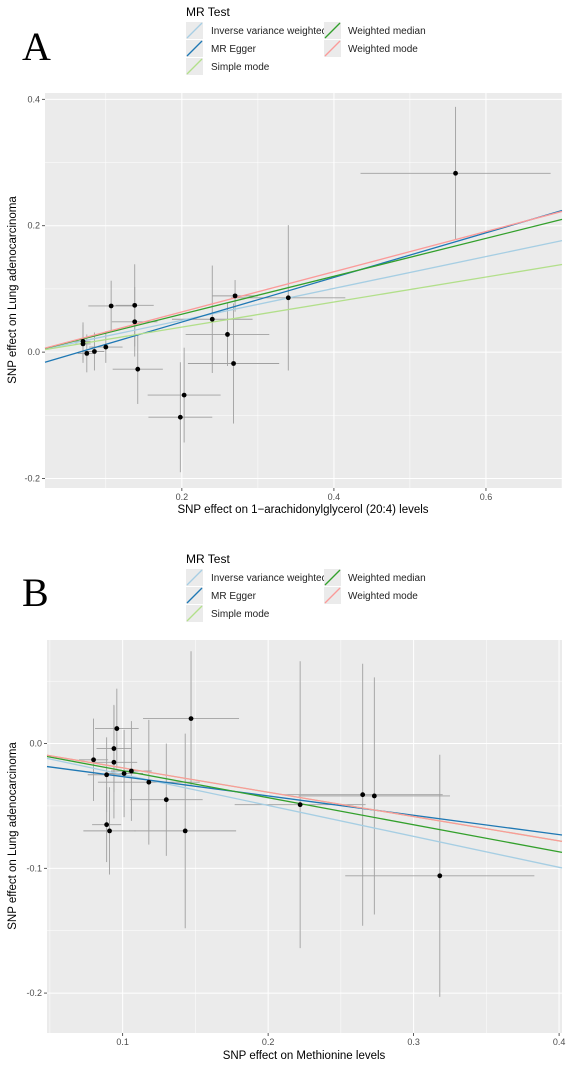  I want to click on simple-mode-line, so click(303, 307).